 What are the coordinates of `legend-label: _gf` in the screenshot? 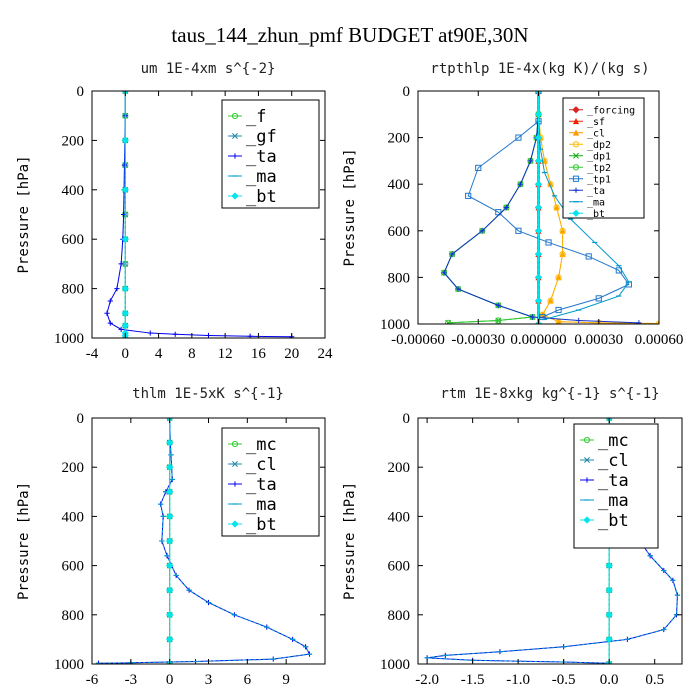 It's located at (261, 137).